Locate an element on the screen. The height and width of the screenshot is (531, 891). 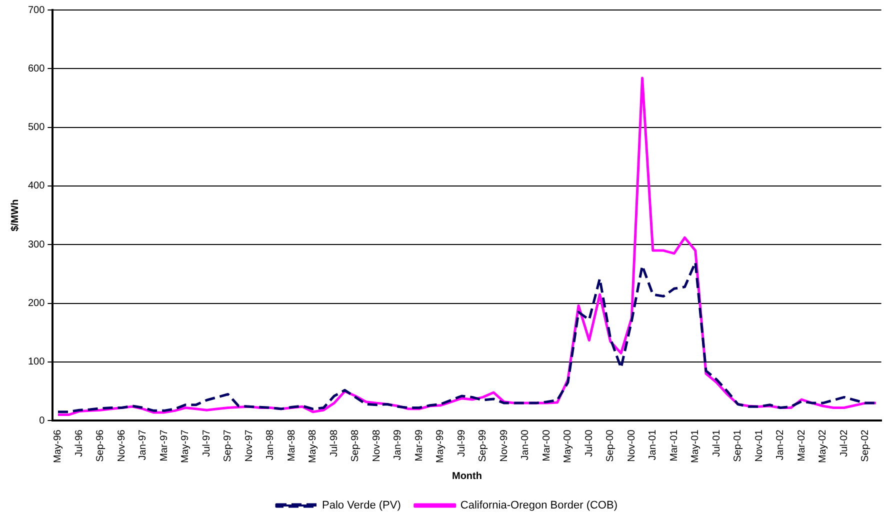
x-tick-label: Mar-02 is located at coordinates (802, 445).